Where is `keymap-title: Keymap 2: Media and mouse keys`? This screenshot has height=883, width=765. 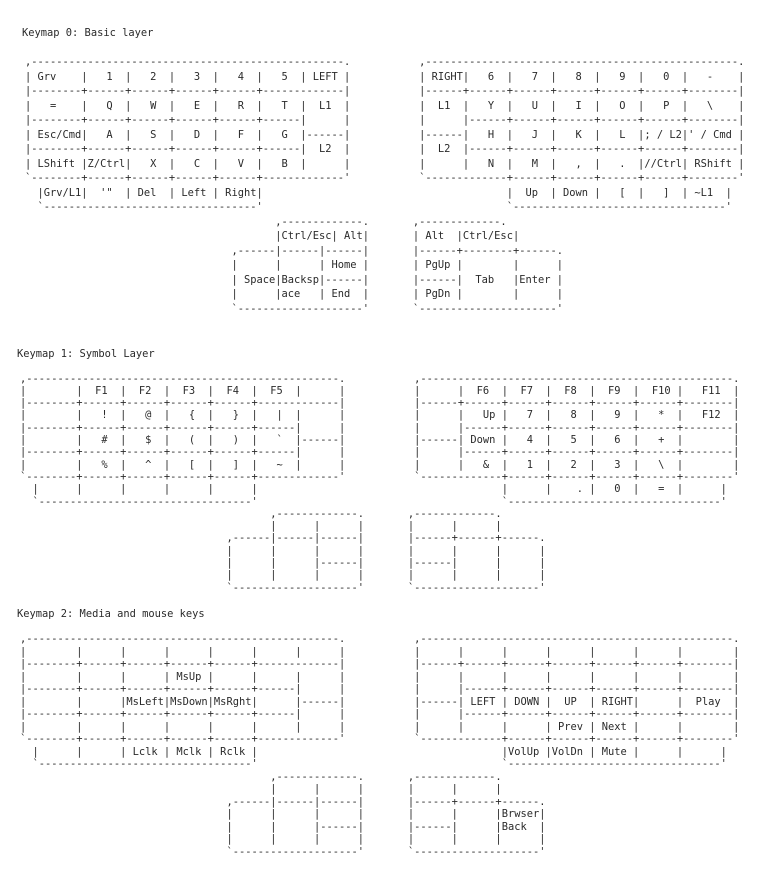 keymap-title: Keymap 2: Media and mouse keys is located at coordinates (111, 614).